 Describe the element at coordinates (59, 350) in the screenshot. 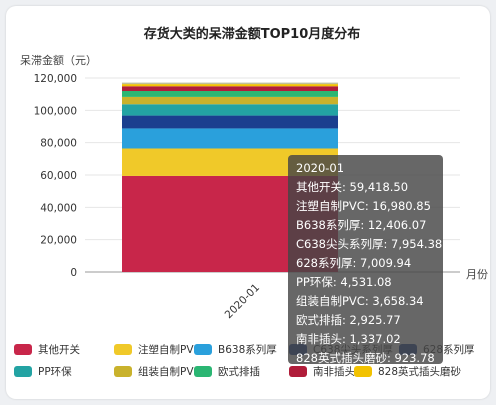

I see `legend-label: 其他开关` at that location.